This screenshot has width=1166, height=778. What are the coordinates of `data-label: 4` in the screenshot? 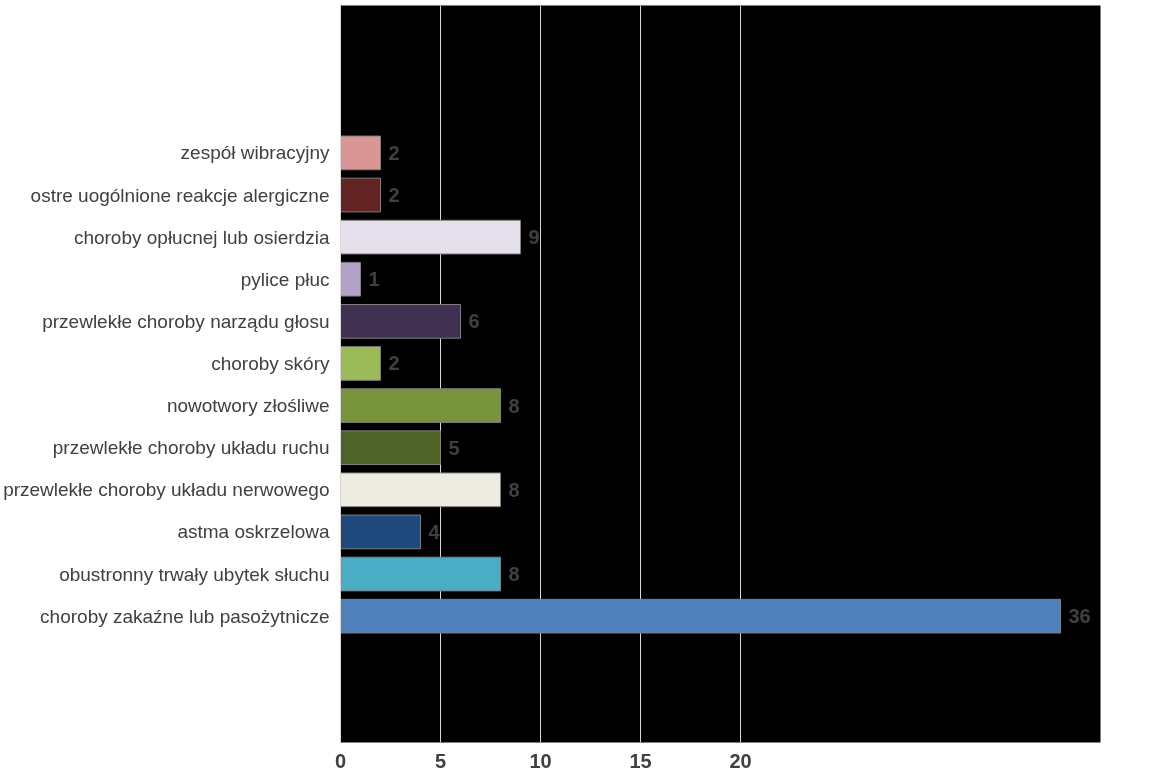 It's located at (434, 531).